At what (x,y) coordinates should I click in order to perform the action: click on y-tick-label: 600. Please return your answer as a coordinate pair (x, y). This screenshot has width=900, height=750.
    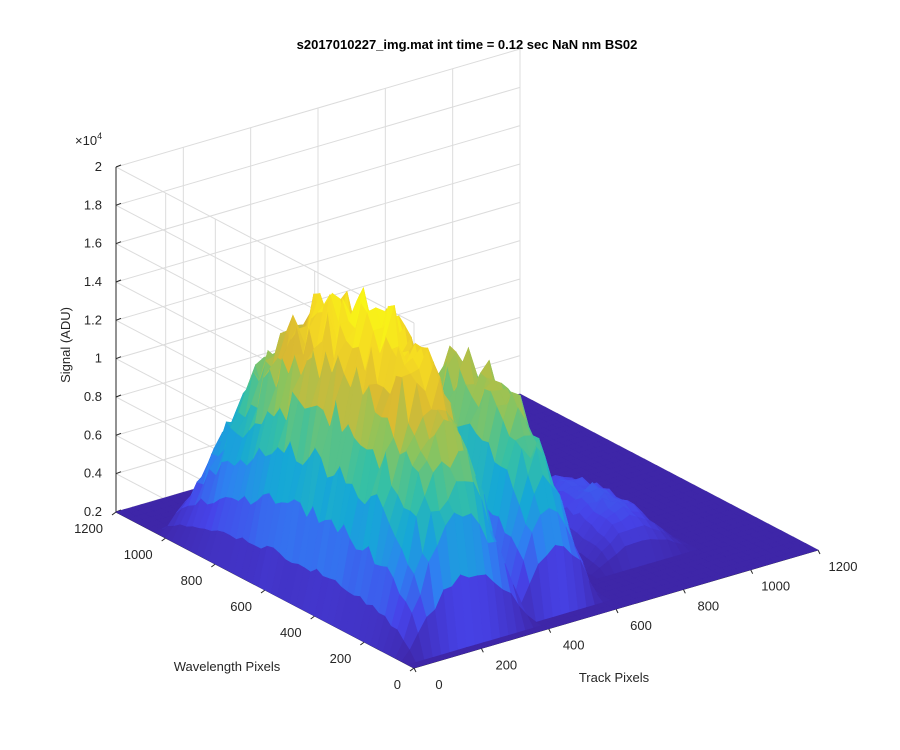
    Looking at the image, I should click on (241, 606).